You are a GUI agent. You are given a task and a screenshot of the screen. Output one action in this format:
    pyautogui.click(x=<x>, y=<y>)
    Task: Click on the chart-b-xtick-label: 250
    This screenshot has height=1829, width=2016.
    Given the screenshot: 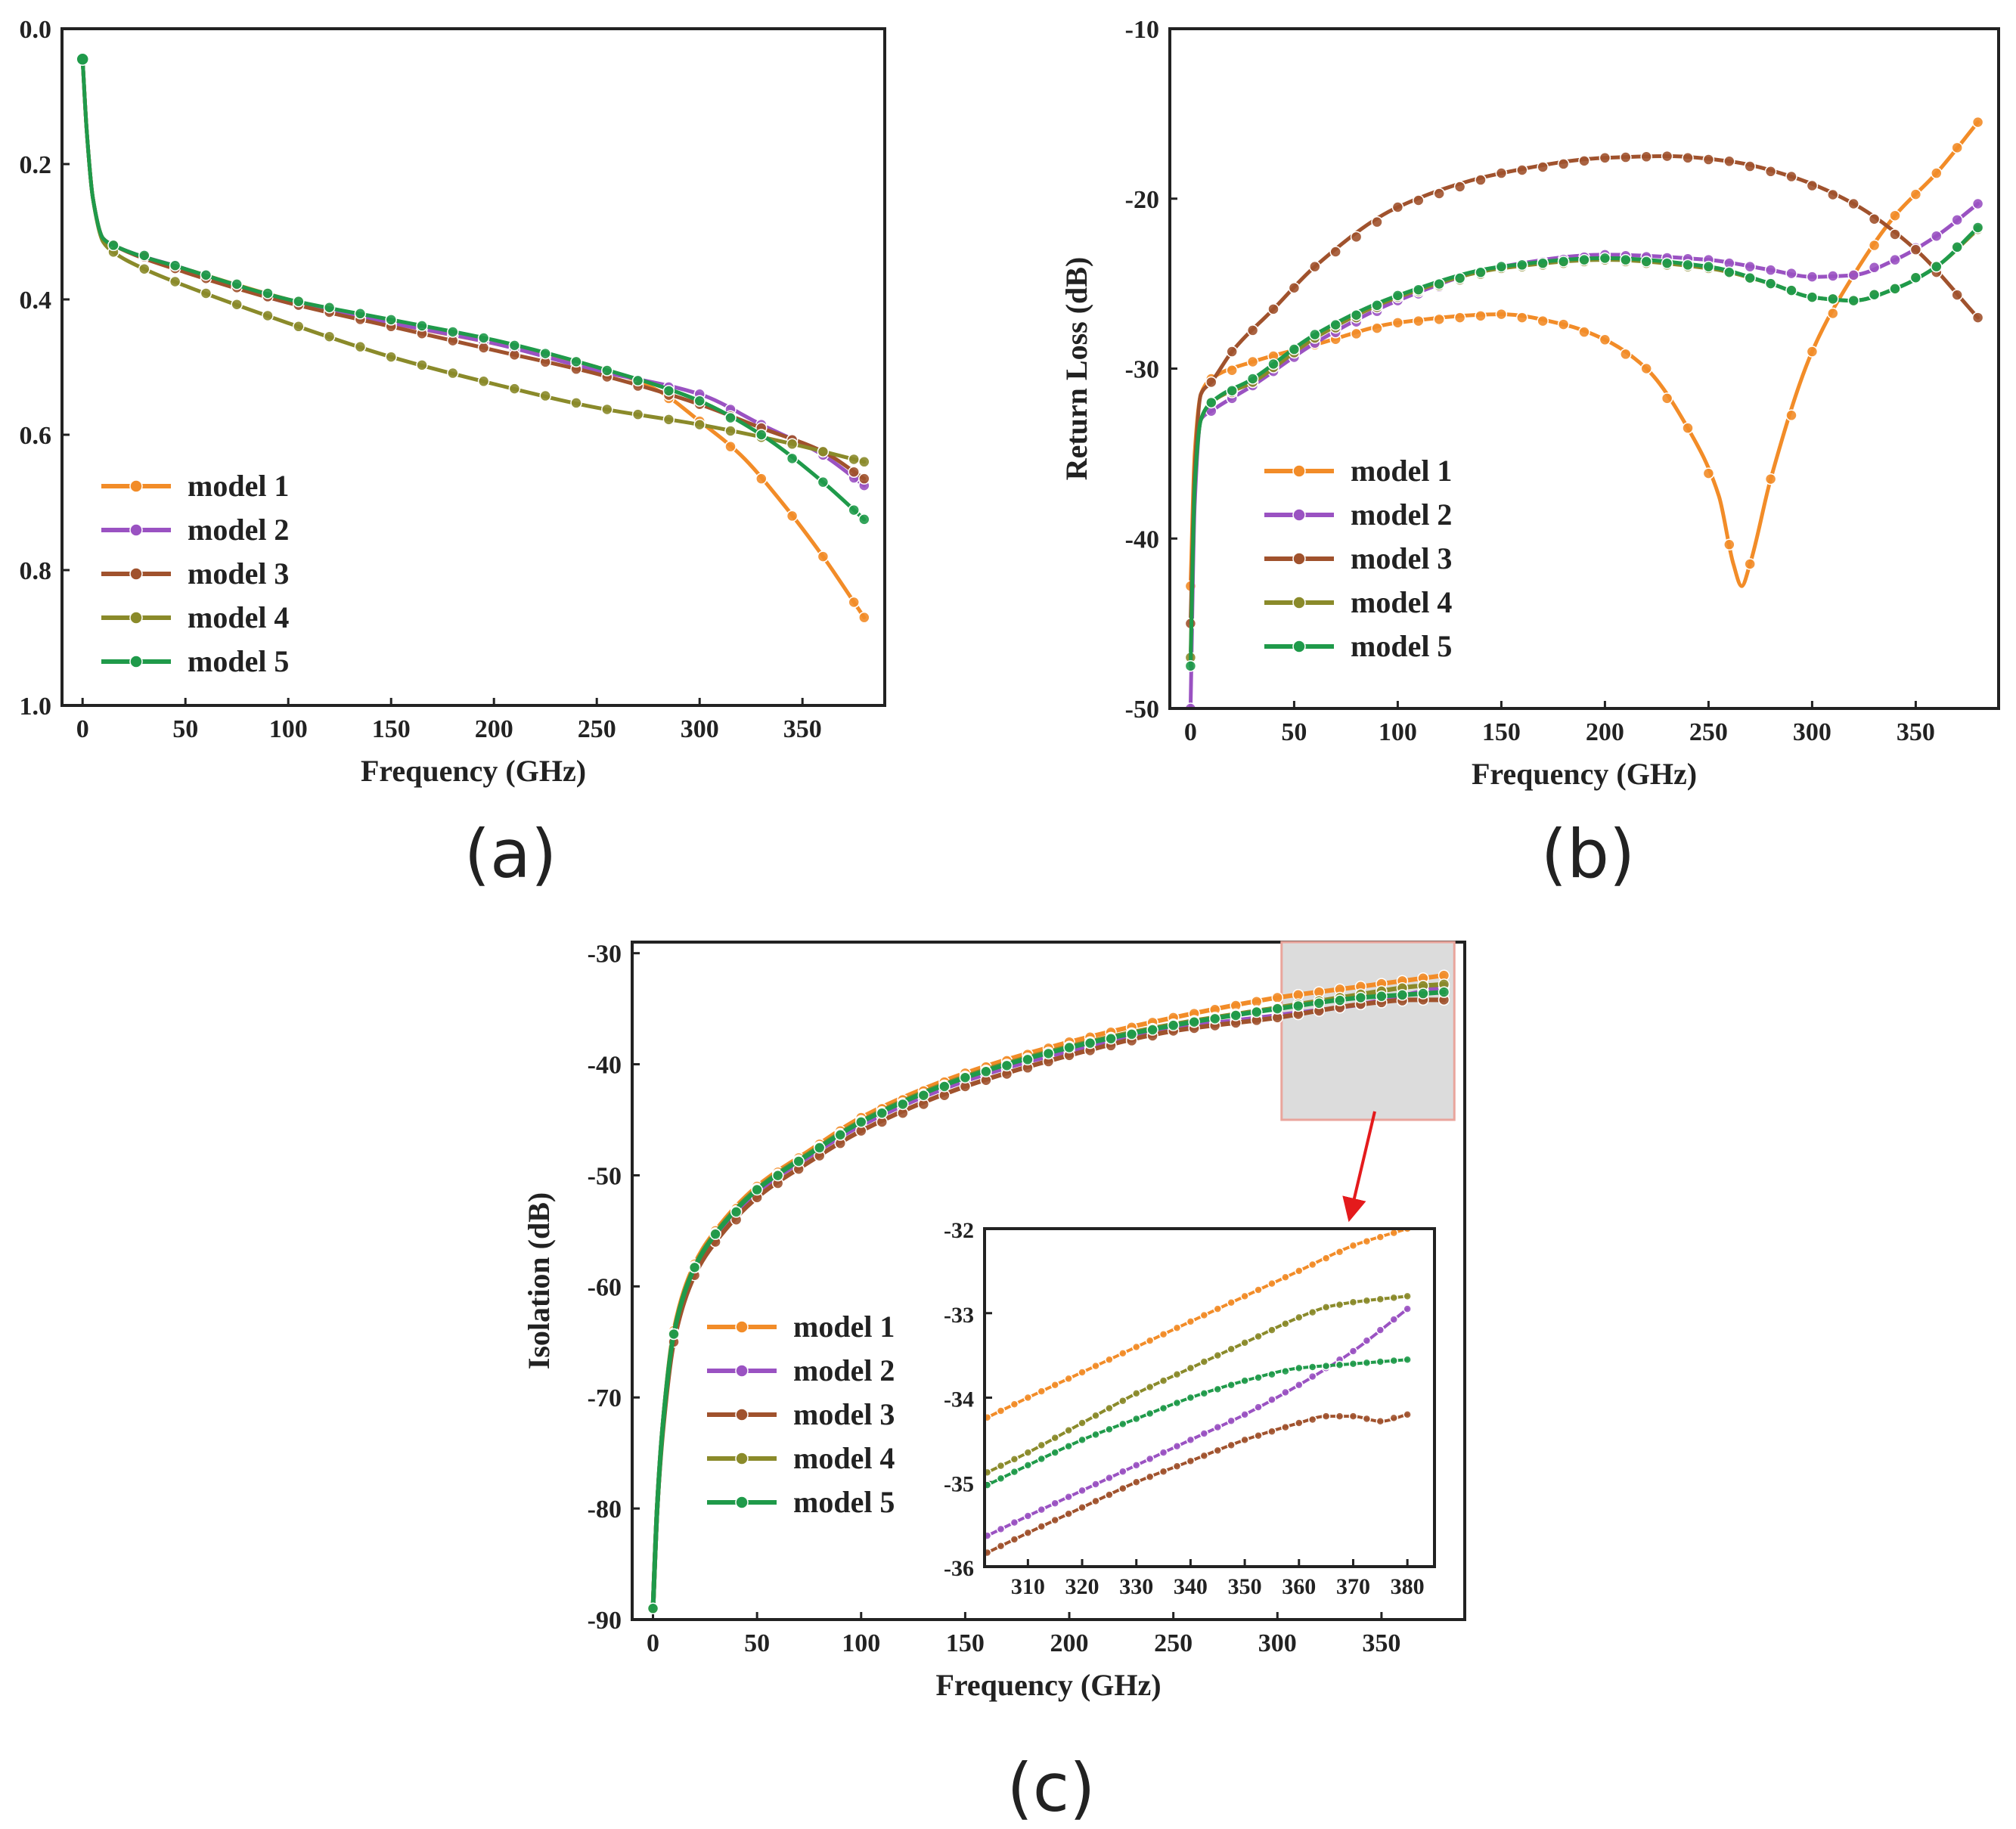 What is the action you would take?
    pyautogui.click(x=1708, y=732)
    